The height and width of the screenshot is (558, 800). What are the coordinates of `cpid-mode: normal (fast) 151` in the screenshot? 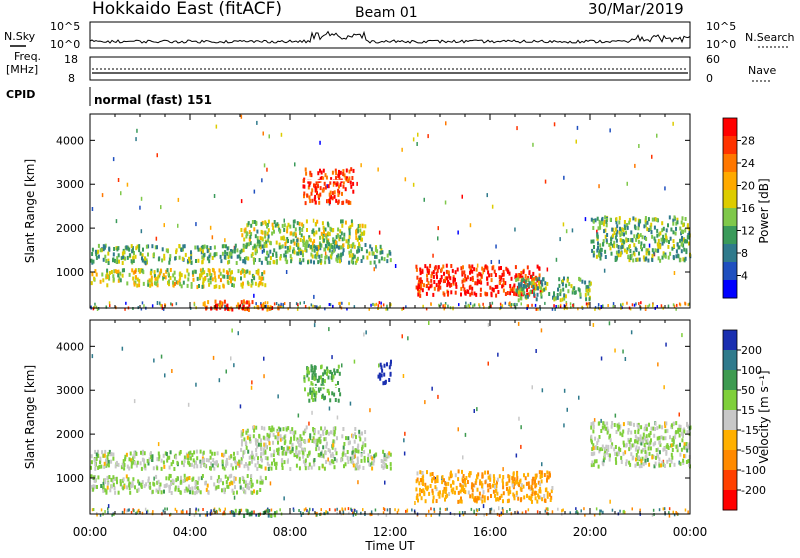 It's located at (153, 100).